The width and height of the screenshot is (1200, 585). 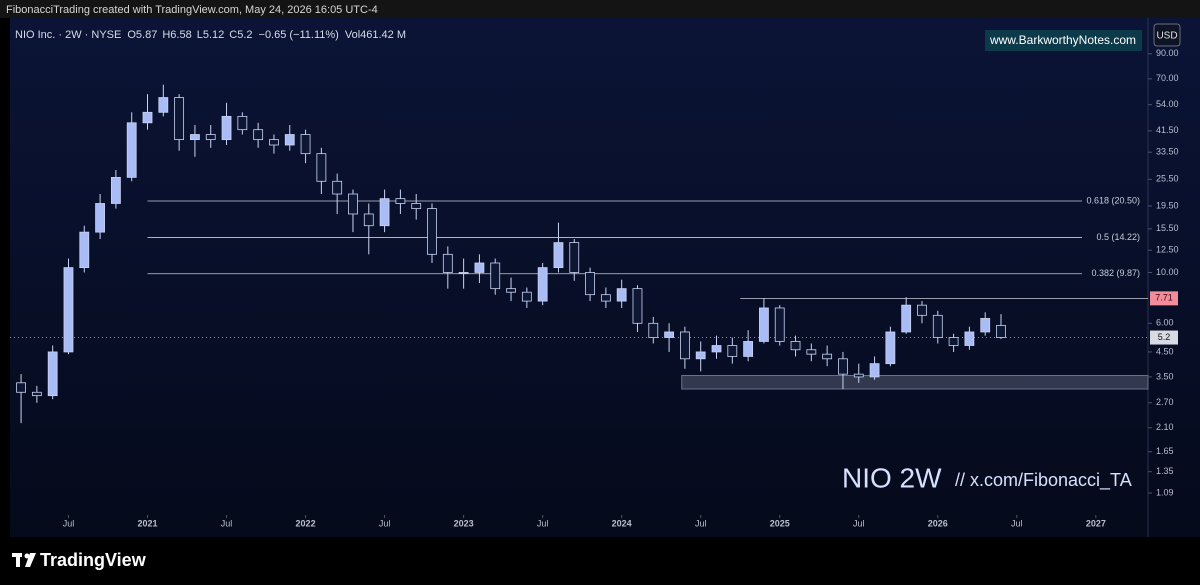 I want to click on x-tick-label: 2027, so click(x=1096, y=523).